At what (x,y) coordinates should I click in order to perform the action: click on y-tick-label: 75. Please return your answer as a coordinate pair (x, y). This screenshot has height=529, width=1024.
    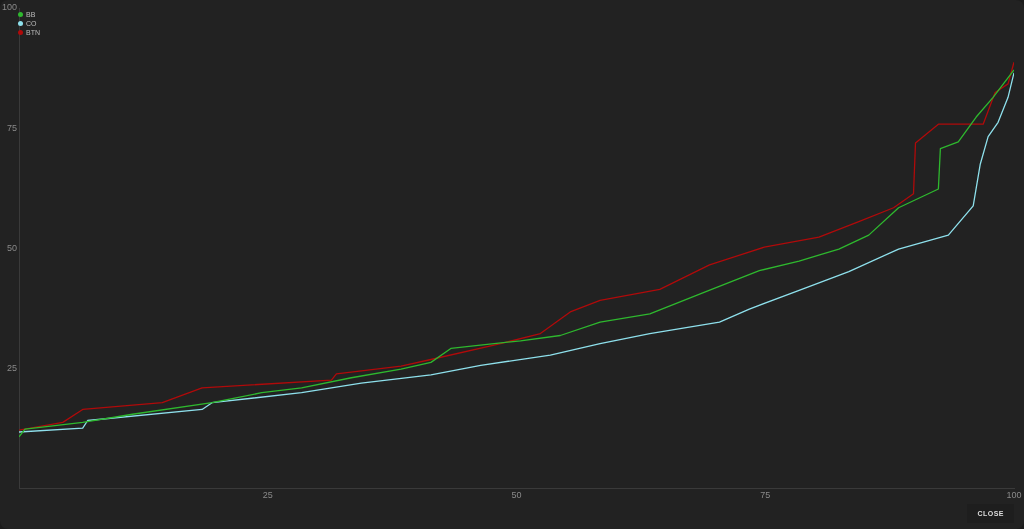
    Looking at the image, I should click on (12, 127).